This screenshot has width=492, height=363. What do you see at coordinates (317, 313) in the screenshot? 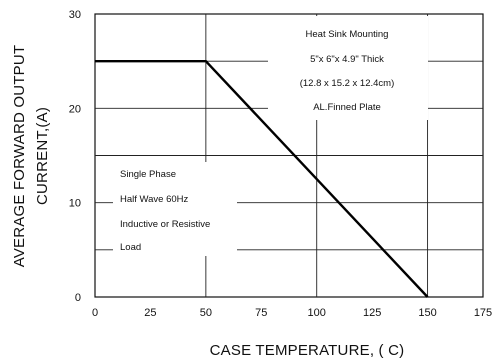
I see `x-tick-label: 100` at bounding box center [317, 313].